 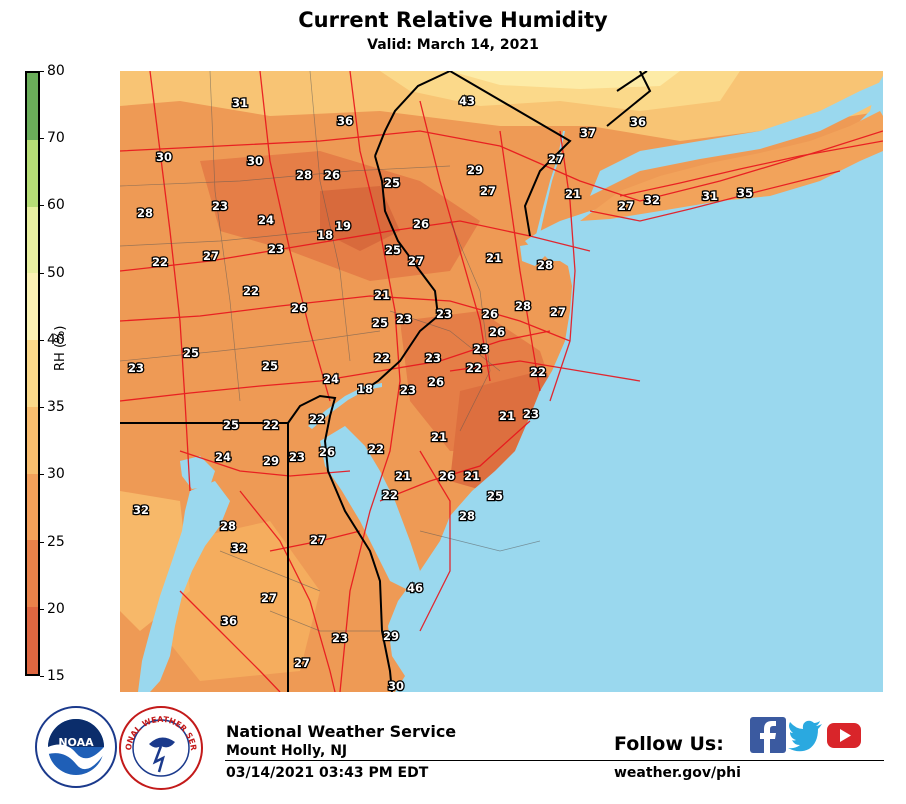 What do you see at coordinates (768, 735) in the screenshot?
I see `facebook-icon` at bounding box center [768, 735].